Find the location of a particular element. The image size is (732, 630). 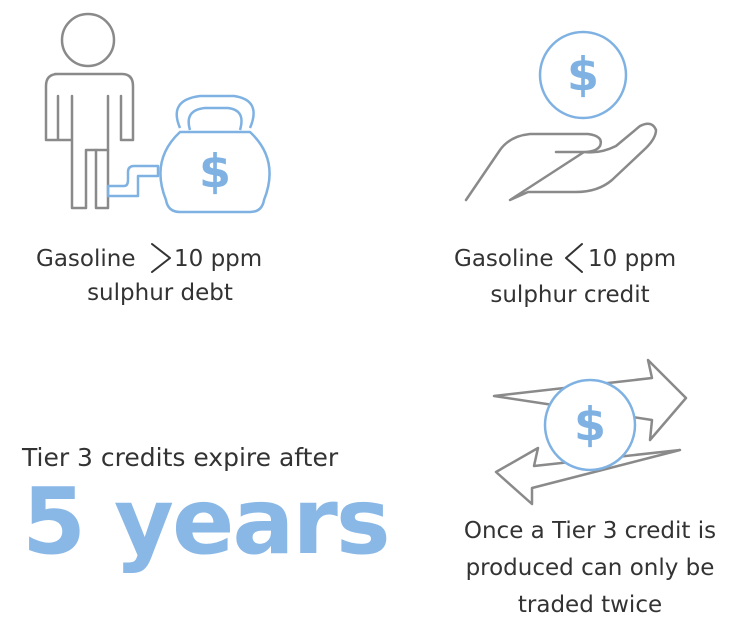

debt-icon: $ is located at coordinates (157, 113).